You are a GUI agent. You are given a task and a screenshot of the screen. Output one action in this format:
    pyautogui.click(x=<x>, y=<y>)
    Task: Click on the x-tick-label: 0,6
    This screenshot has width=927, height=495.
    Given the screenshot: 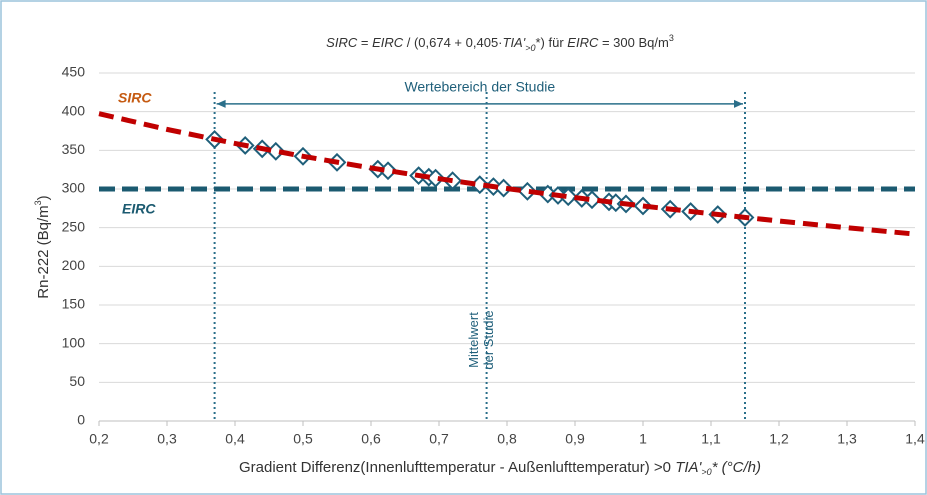 What is the action you would take?
    pyautogui.click(x=371, y=439)
    